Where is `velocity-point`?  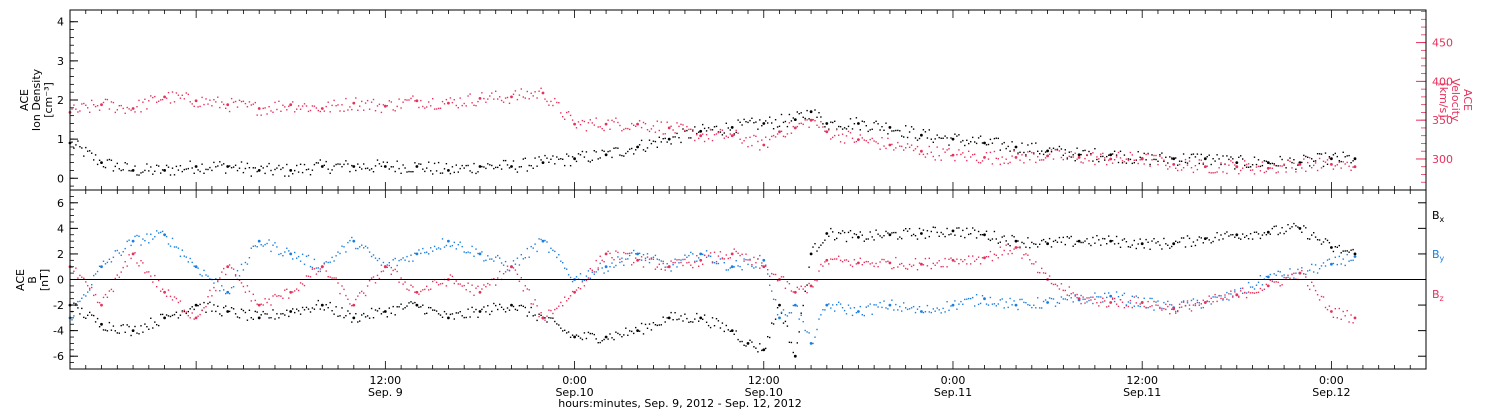 velocity-point is located at coordinates (890, 145).